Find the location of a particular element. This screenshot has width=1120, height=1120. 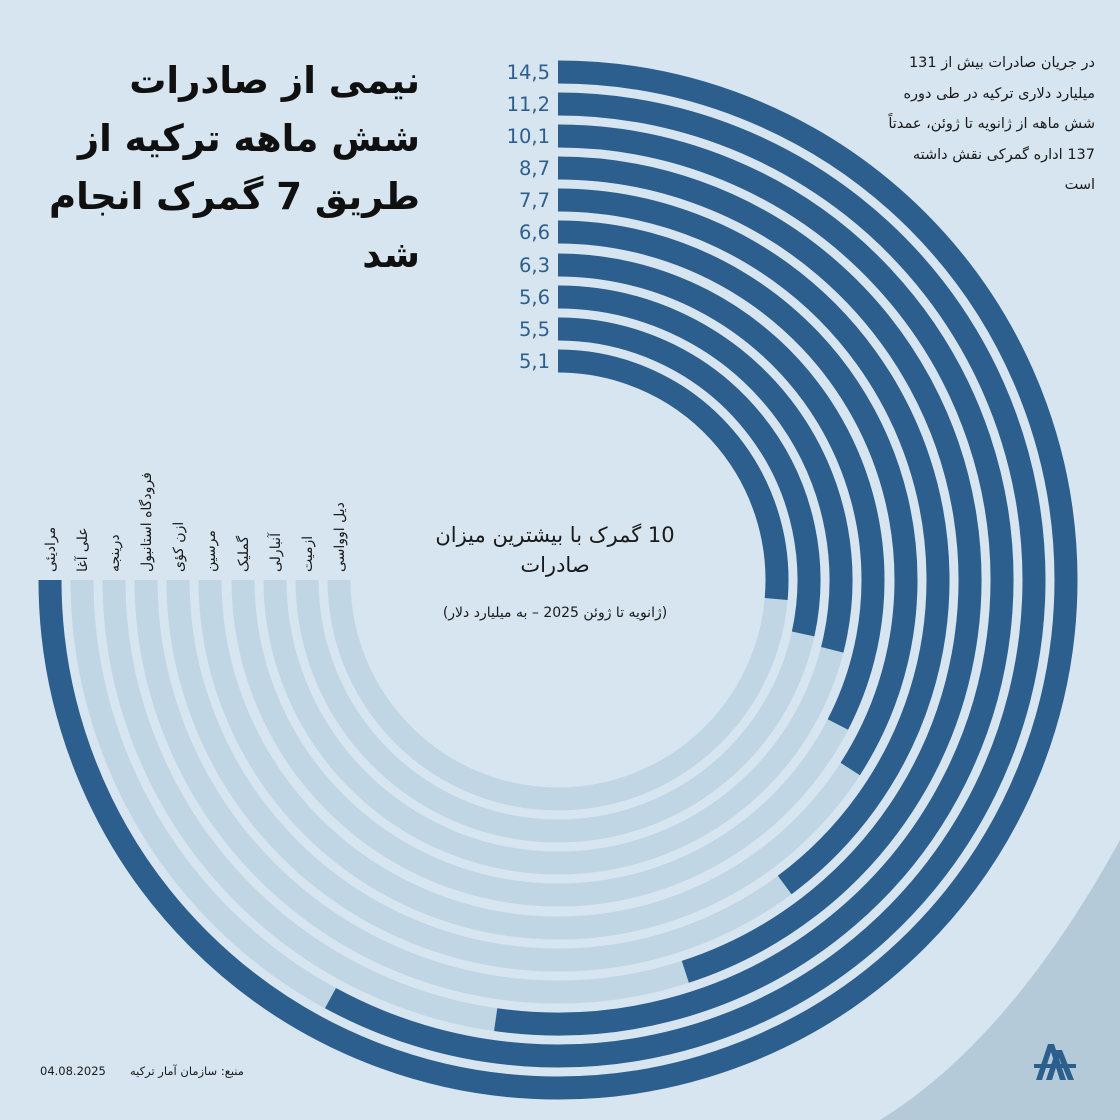

source-note: منبع: سازمان آمار ترکیه is located at coordinates (187, 1071).